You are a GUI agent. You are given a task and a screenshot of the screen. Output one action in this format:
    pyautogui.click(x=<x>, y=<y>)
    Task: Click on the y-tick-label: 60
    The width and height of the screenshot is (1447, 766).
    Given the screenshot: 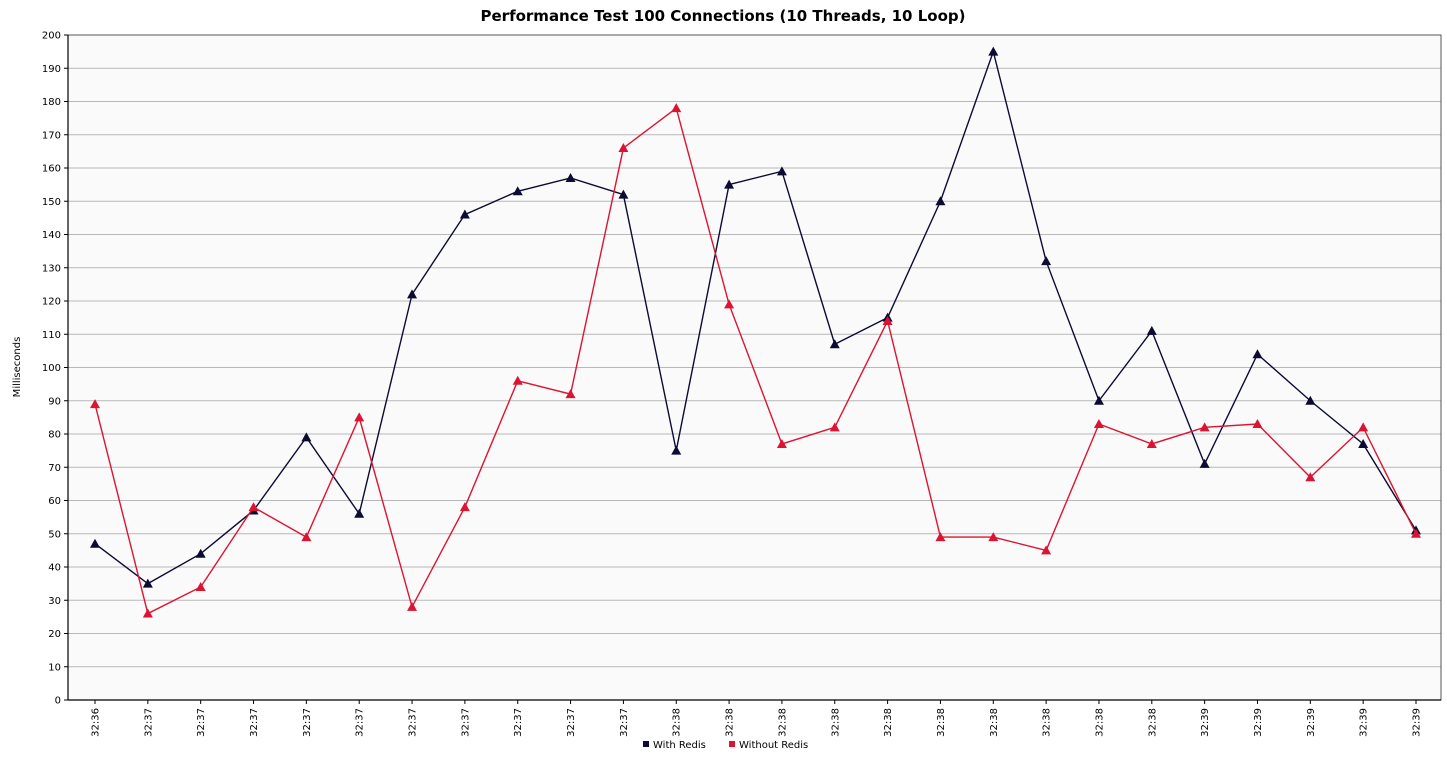 What is the action you would take?
    pyautogui.click(x=54, y=501)
    